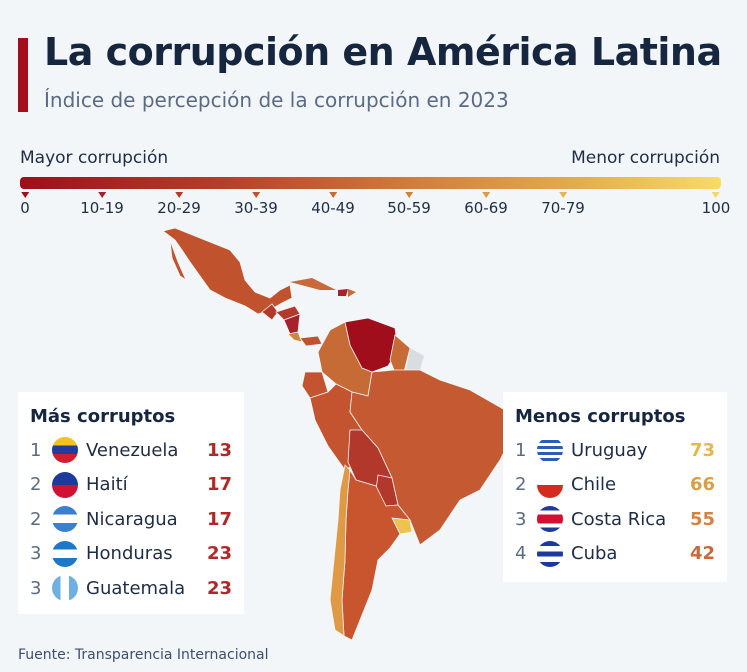 The image size is (747, 672). What do you see at coordinates (65, 450) in the screenshot?
I see `venezuela-flag-icon` at bounding box center [65, 450].